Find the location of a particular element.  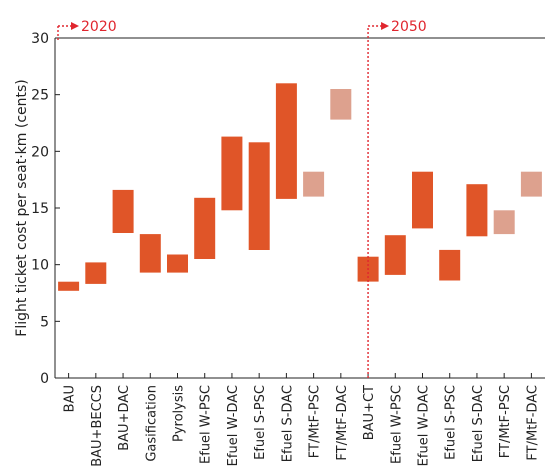

period-label: 2020 is located at coordinates (99, 27).